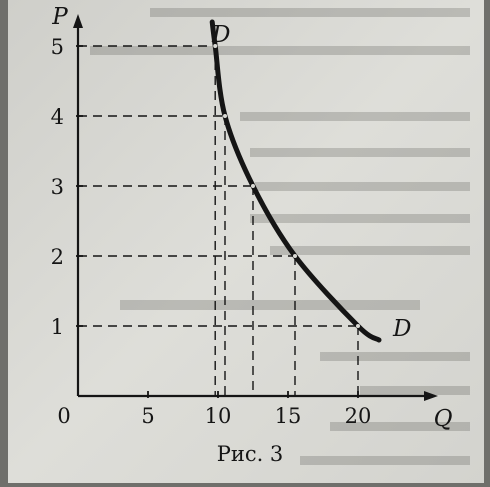 The width and height of the screenshot is (490, 487). Describe the element at coordinates (57, 257) in the screenshot. I see `y-tick-label-2: 2` at that location.